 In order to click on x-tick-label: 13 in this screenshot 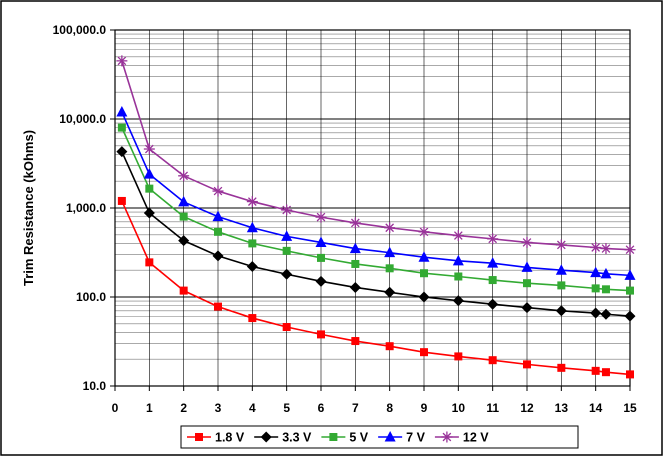, I will do `click(562, 408)`.